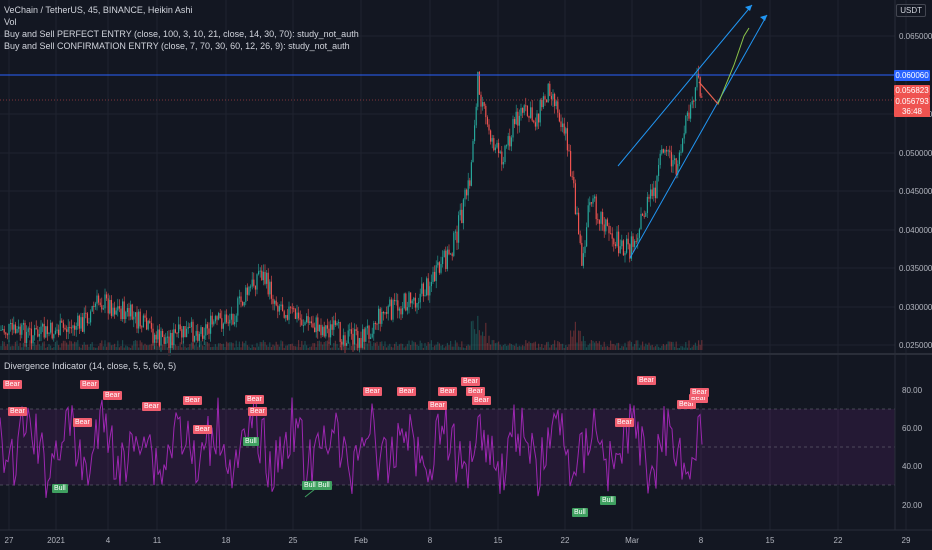 This screenshot has height=550, width=932. I want to click on time-tick-label: 2021, so click(56, 540).